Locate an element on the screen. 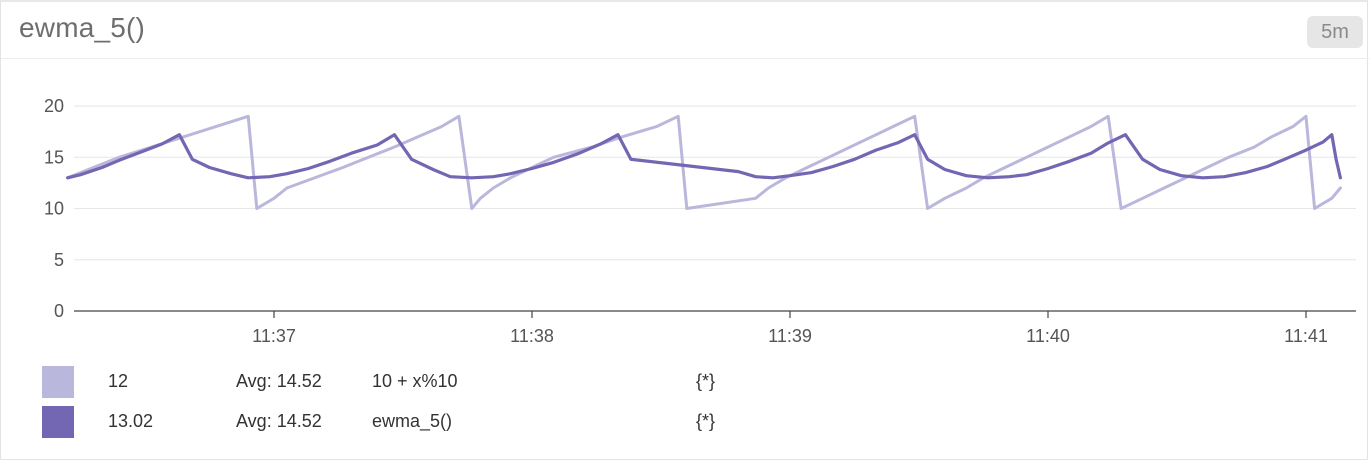  x-tick-label: 11:37 is located at coordinates (274, 336).